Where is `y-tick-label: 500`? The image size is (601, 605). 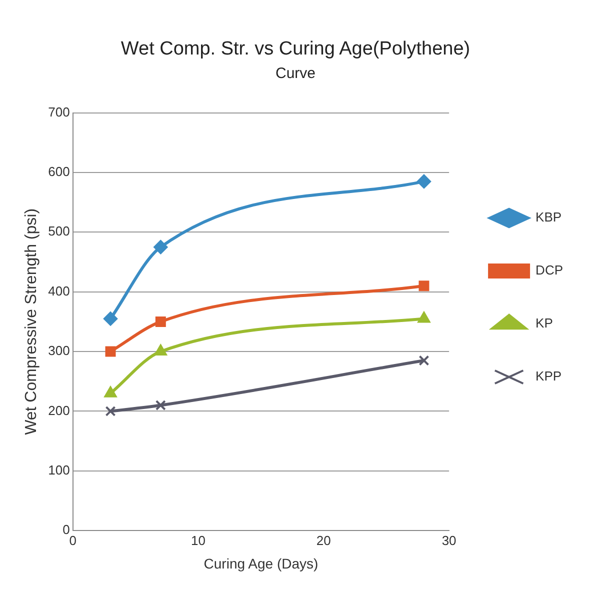
y-tick-label: 500 is located at coordinates (59, 231).